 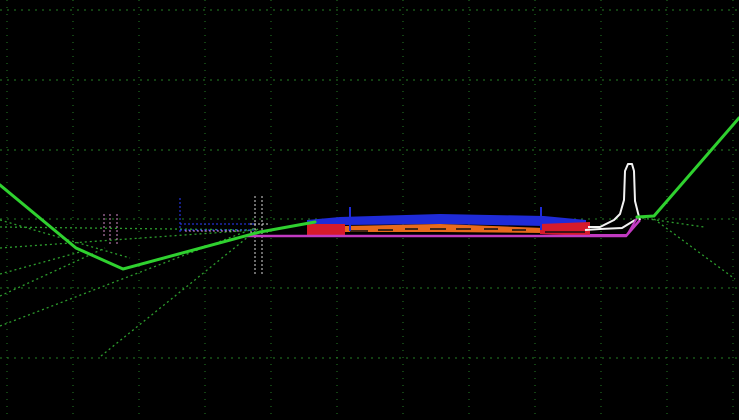 I want to click on curb-outline-pink, so click(x=614, y=226).